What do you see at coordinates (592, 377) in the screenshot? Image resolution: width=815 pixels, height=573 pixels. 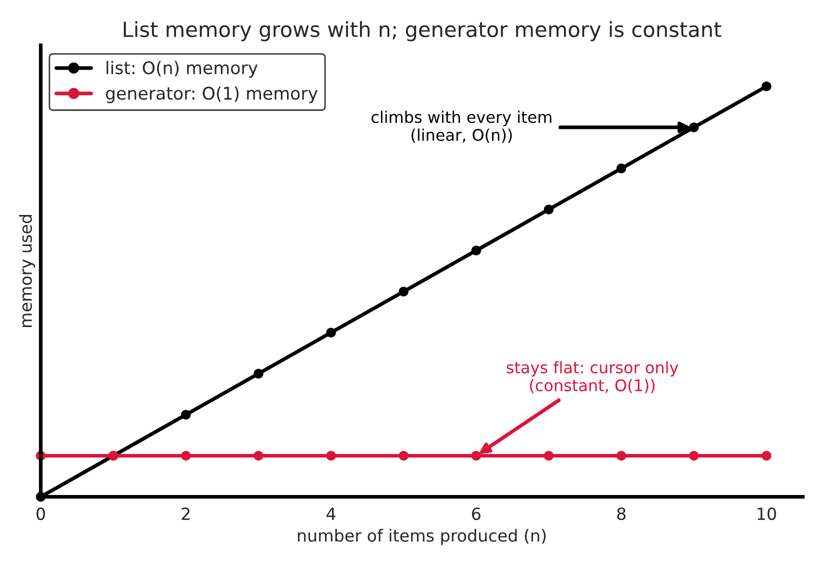 I see `annotation: stays flat: cursor only (constant, O(1))` at bounding box center [592, 377].